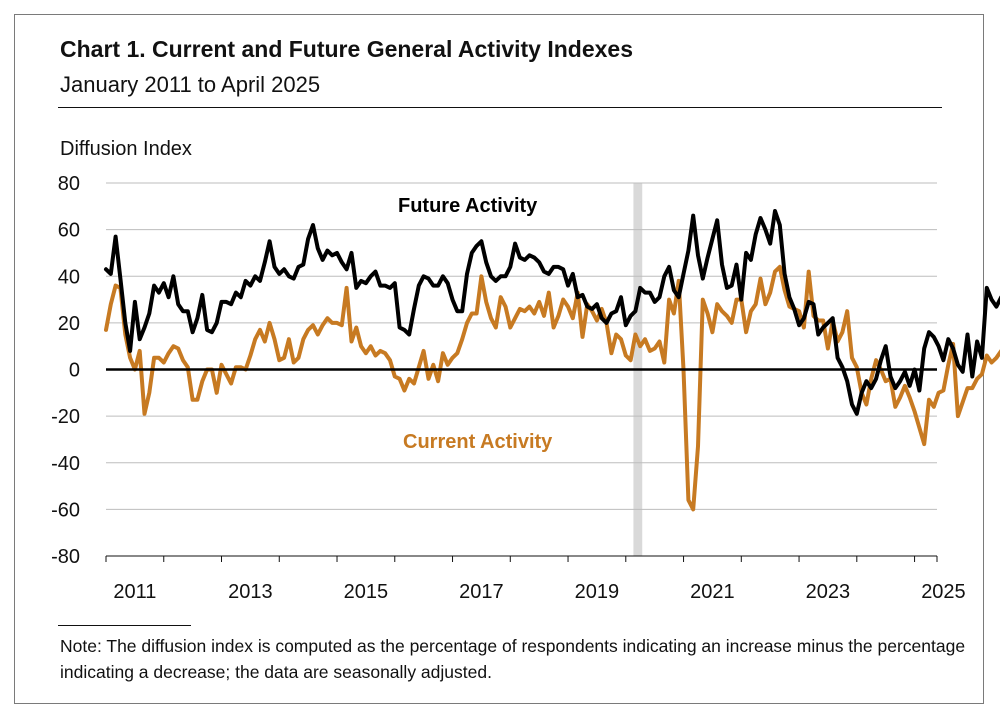 This screenshot has width=1000, height=722. What do you see at coordinates (134, 592) in the screenshot?
I see `x-tick-label: 2011` at bounding box center [134, 592].